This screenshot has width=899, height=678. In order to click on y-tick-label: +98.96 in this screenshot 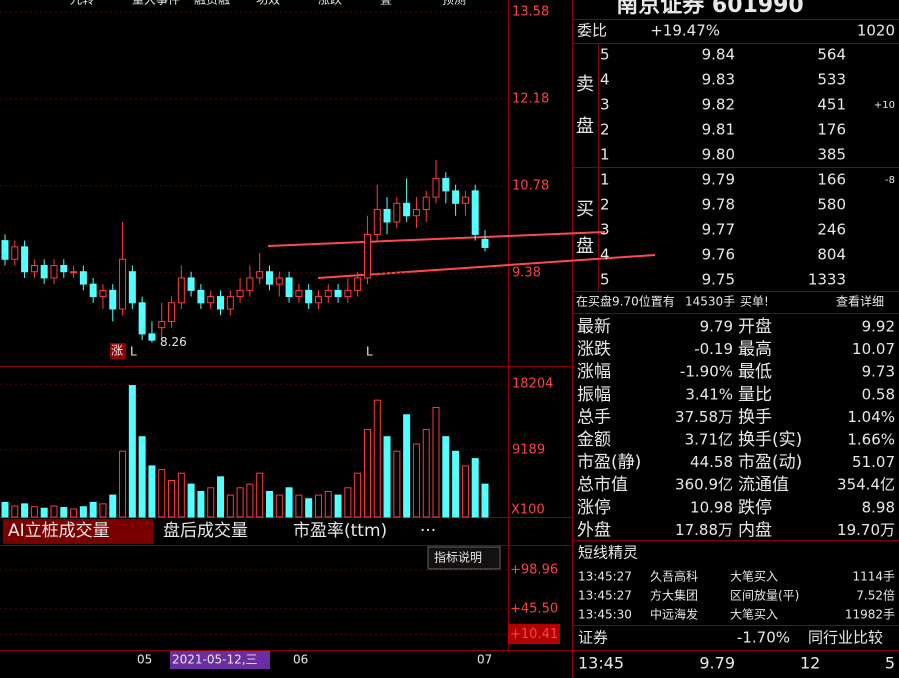, I will do `click(534, 570)`.